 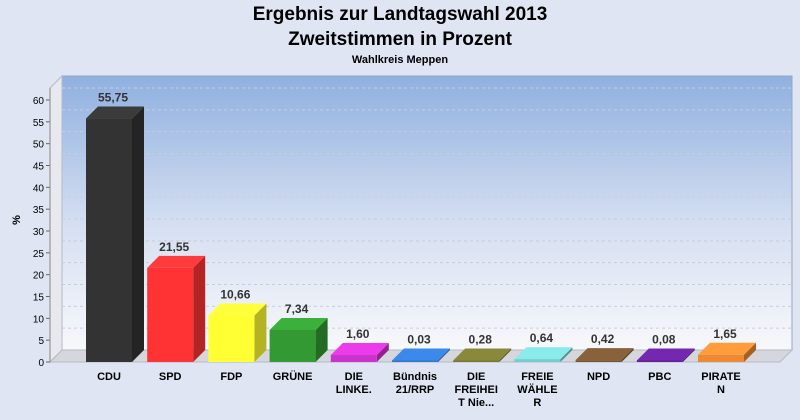 What do you see at coordinates (41, 341) in the screenshot?
I see `y-tick-label: 5` at bounding box center [41, 341].